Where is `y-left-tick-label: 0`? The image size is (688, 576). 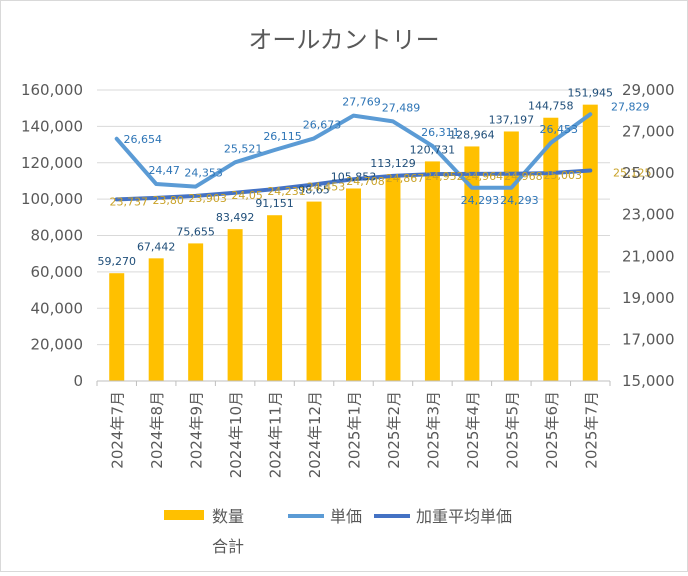 y-left-tick-label: 0 is located at coordinates (78, 381).